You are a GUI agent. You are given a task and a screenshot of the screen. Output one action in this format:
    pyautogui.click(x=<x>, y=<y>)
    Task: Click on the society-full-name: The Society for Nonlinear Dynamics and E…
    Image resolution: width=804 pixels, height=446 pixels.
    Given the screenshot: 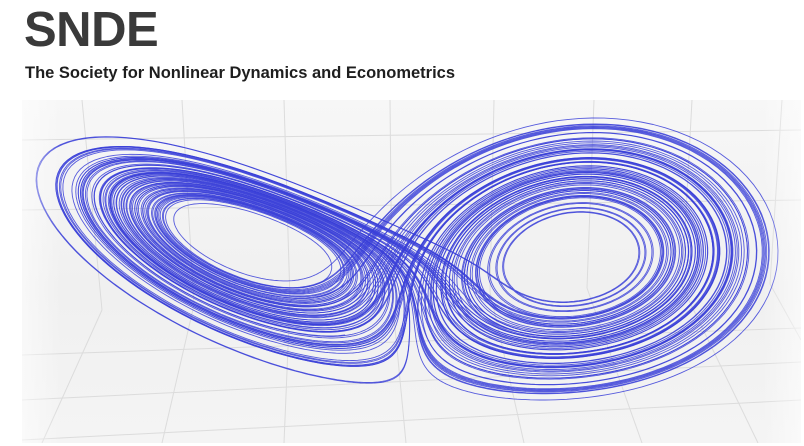 What is the action you would take?
    pyautogui.click(x=240, y=73)
    